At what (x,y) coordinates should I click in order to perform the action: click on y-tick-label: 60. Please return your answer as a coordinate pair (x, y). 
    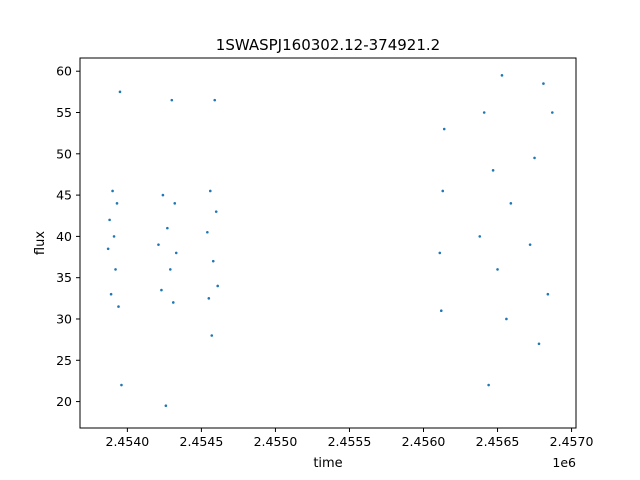
    Looking at the image, I should click on (64, 71).